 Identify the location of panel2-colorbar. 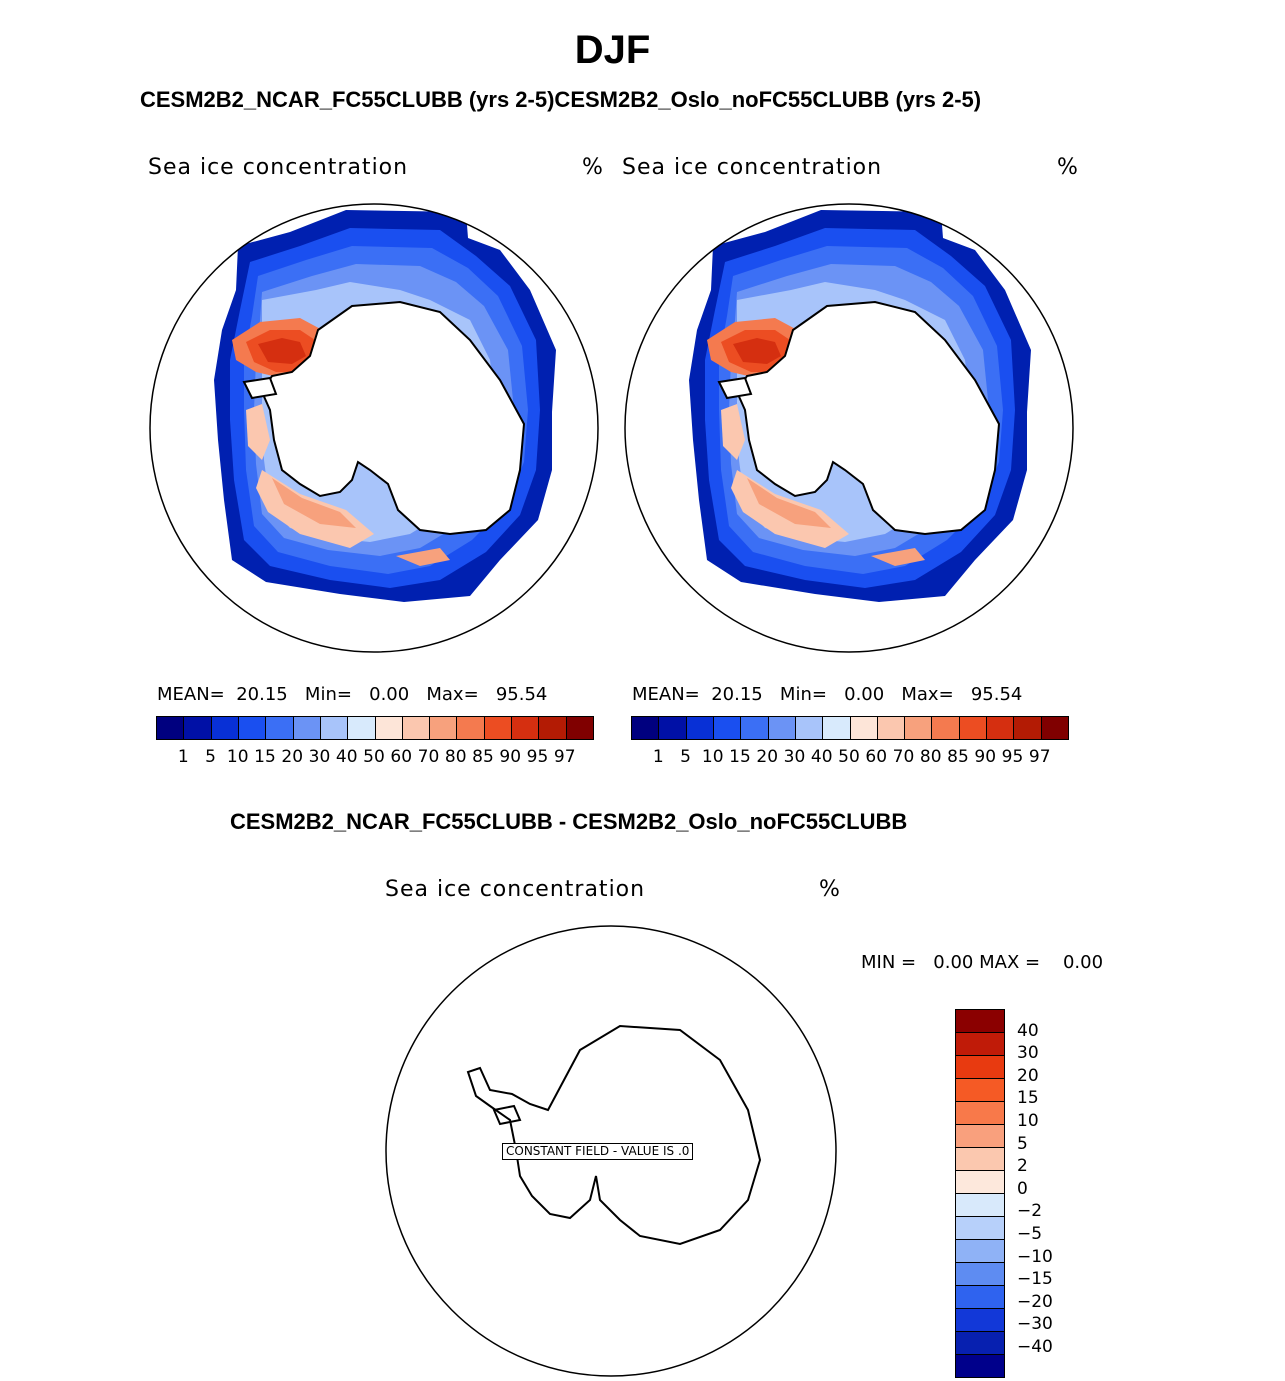
(850, 728).